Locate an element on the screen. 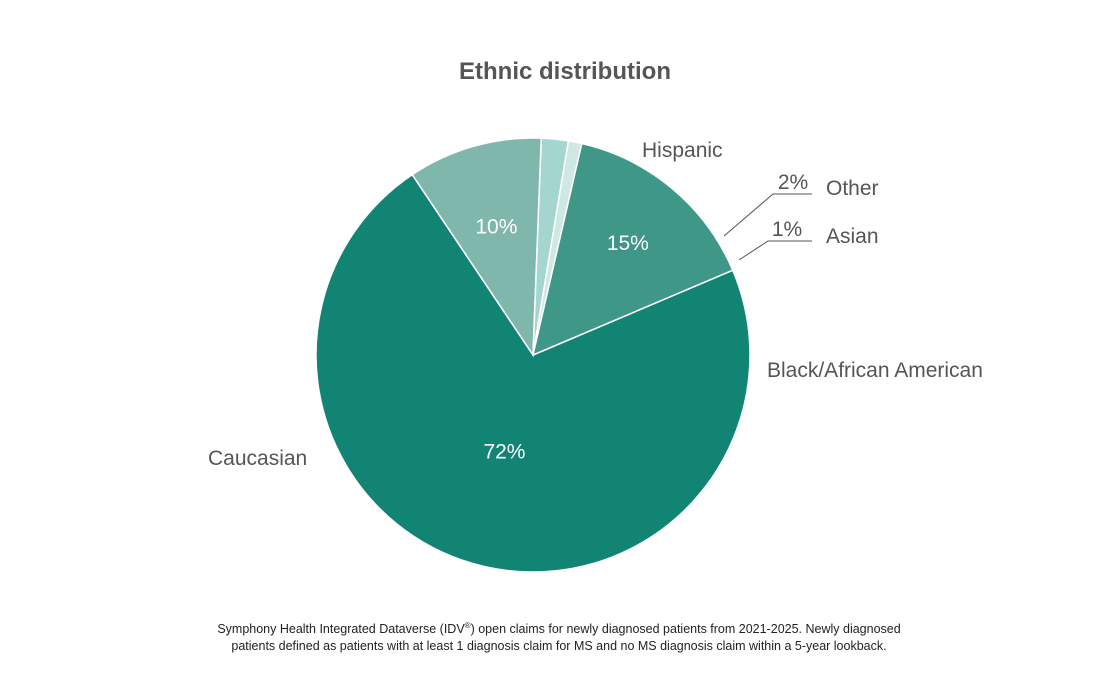 This screenshot has width=1110, height=678. registered-mark: ® is located at coordinates (467, 625).